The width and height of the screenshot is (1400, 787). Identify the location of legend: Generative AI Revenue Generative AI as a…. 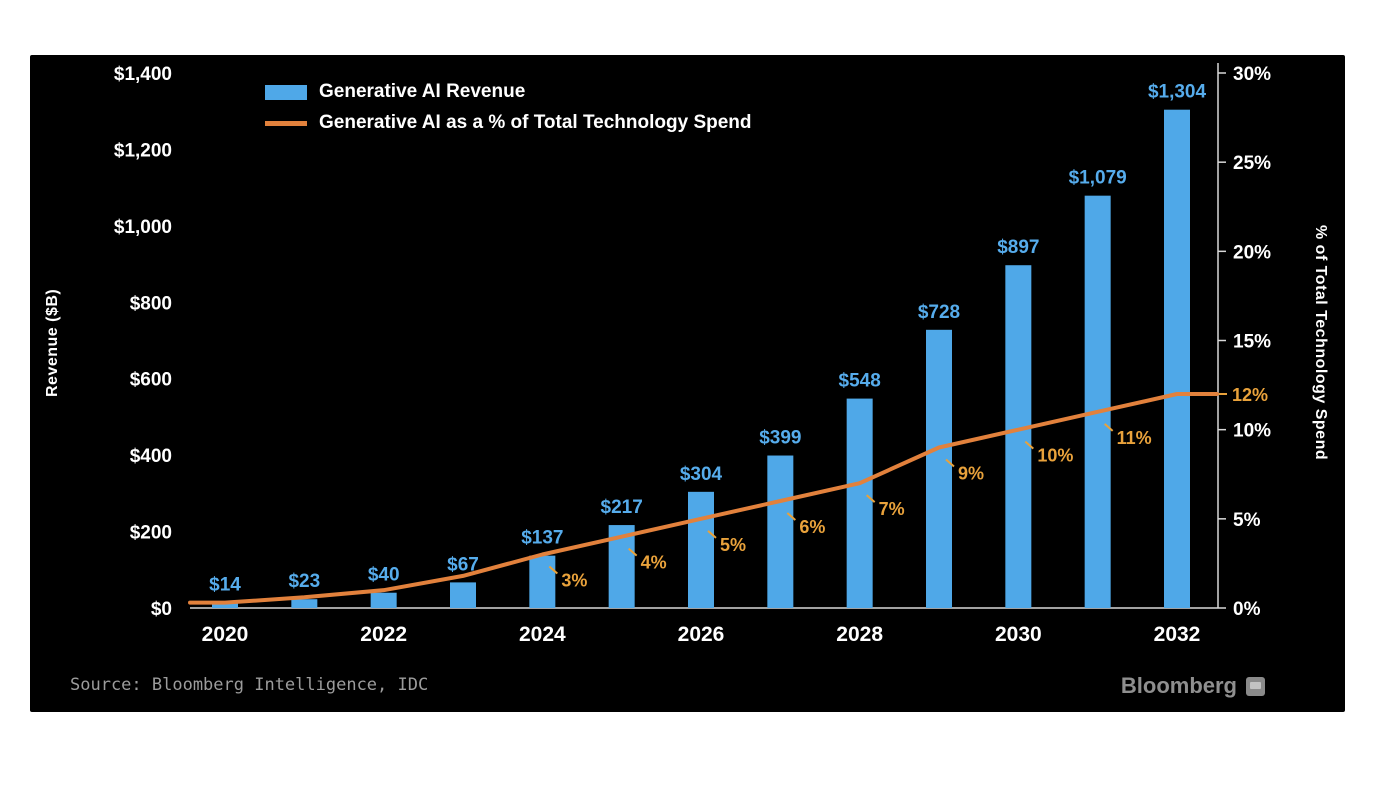
(508, 112).